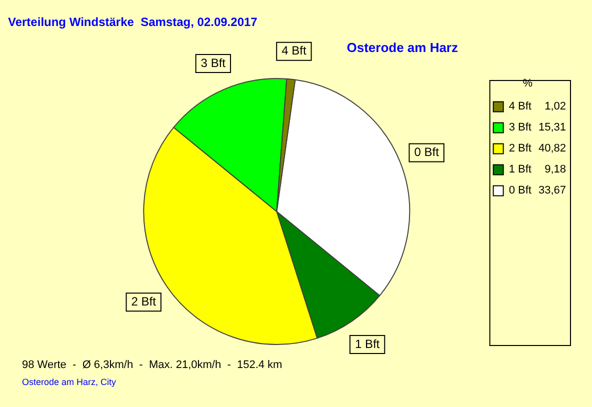  I want to click on text: Osterode am Harz, City, so click(69, 382).